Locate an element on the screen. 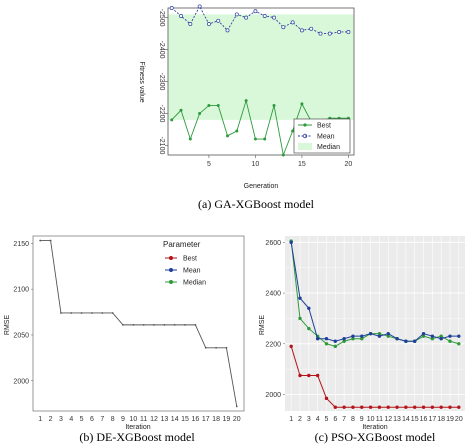 Image resolution: width=474 pixels, height=445 pixels. de-legend: Parameter Best Mean Median is located at coordinates (184, 263).